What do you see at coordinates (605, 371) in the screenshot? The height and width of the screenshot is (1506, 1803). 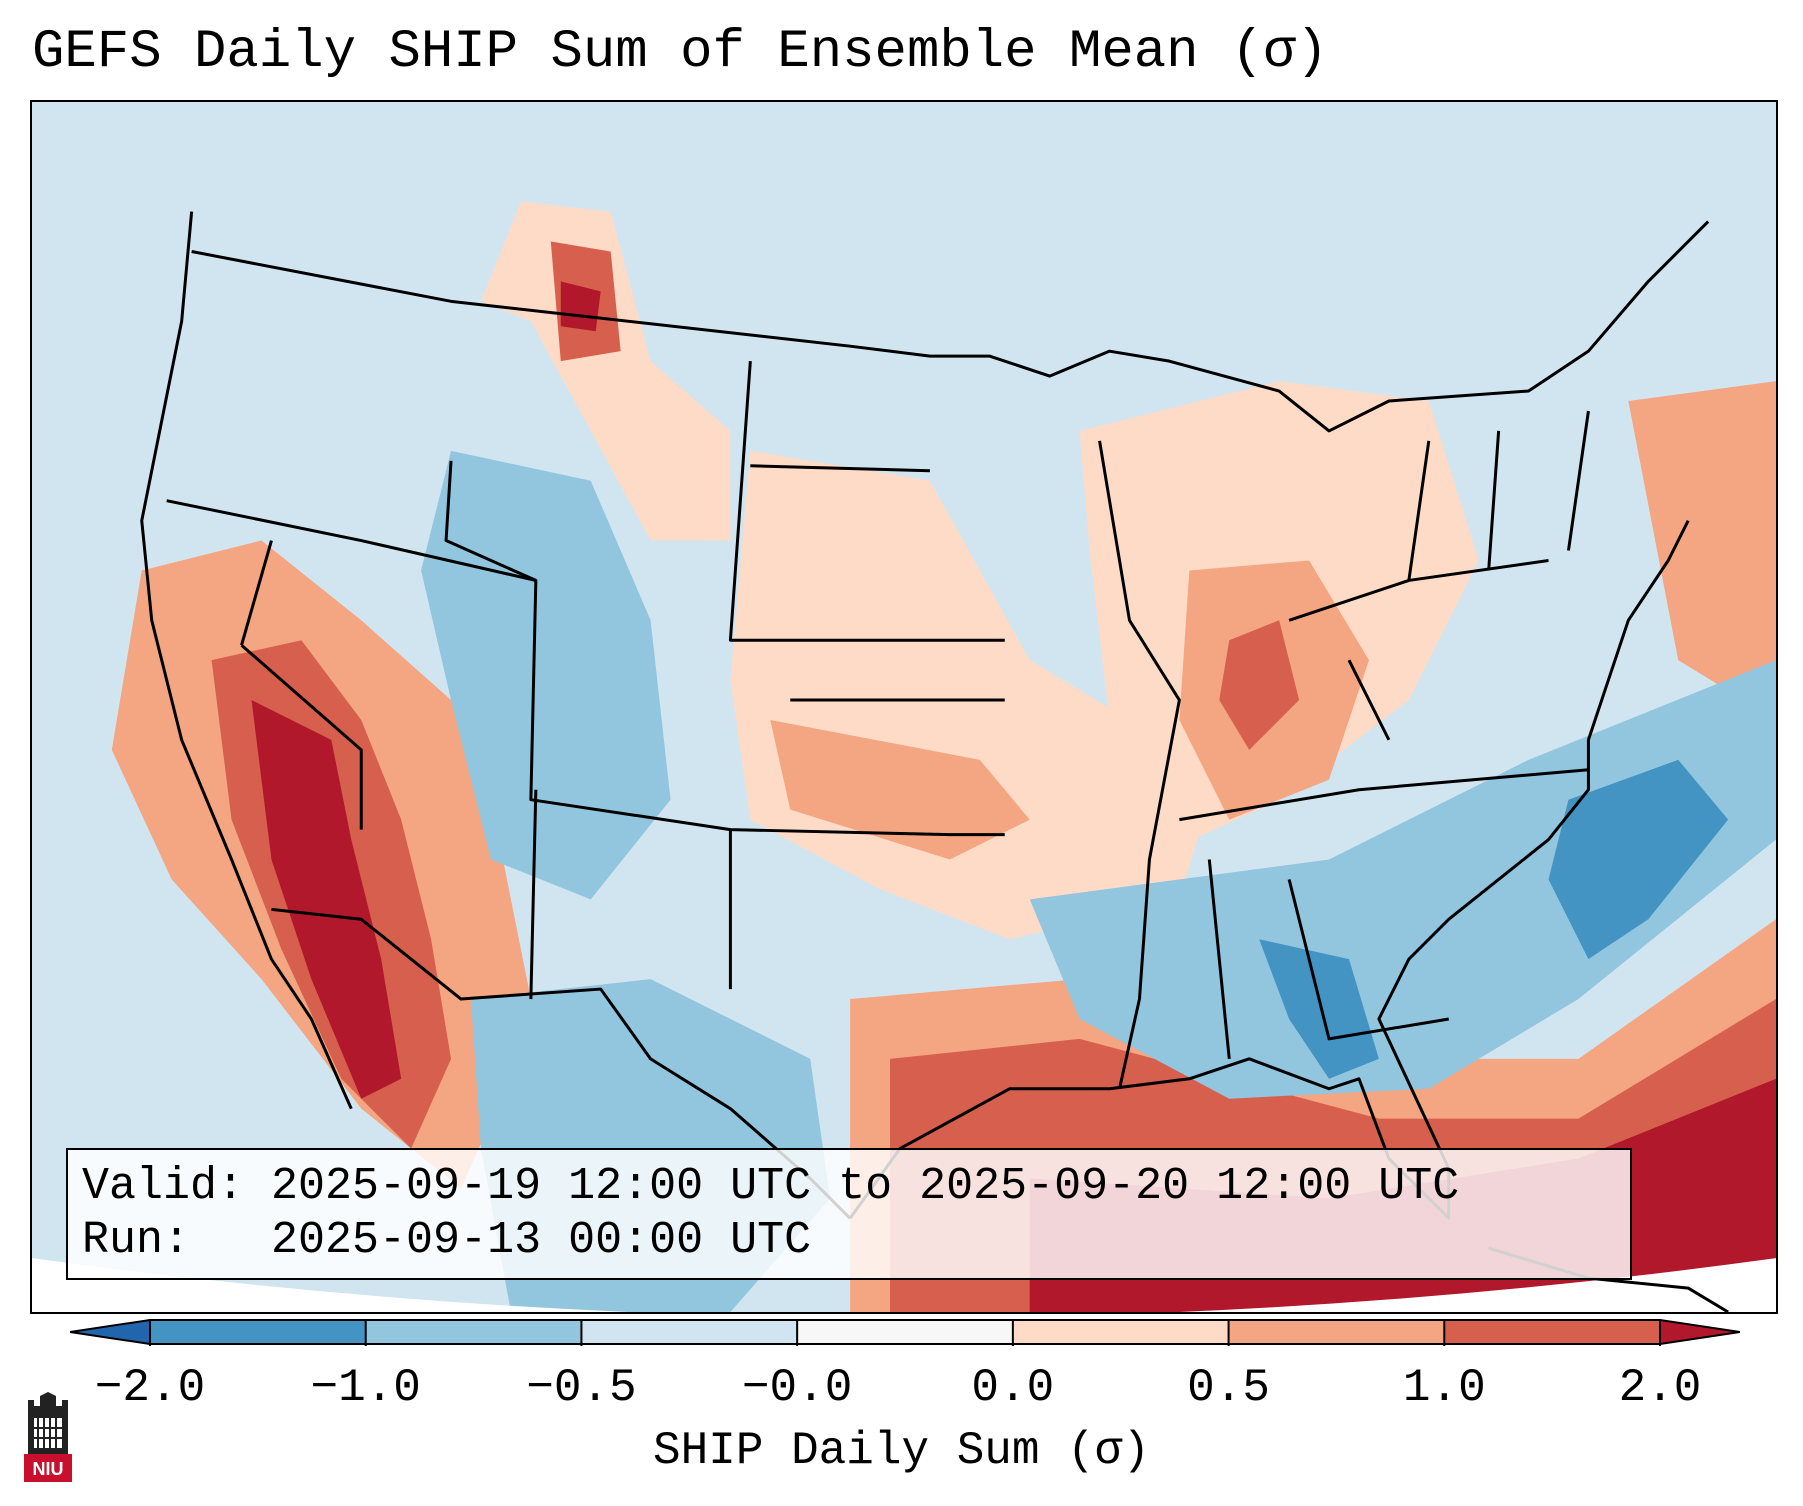 I see `anomaly-montana` at bounding box center [605, 371].